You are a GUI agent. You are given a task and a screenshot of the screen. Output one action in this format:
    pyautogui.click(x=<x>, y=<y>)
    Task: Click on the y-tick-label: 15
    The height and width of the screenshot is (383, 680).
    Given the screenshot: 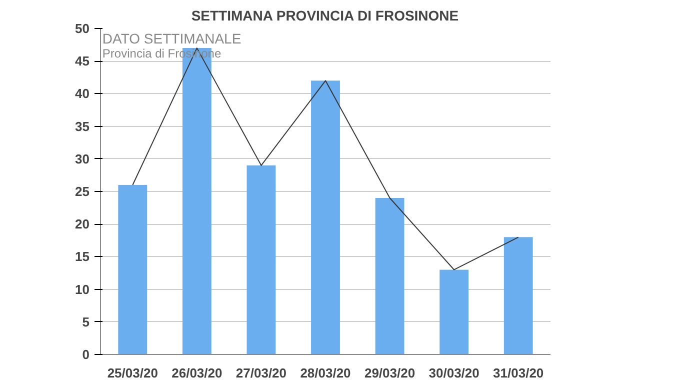 What is the action you would take?
    pyautogui.click(x=82, y=256)
    